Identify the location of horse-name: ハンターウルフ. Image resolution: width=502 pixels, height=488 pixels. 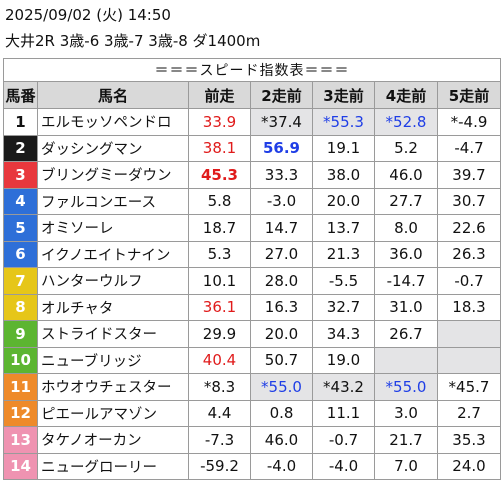
(113, 281).